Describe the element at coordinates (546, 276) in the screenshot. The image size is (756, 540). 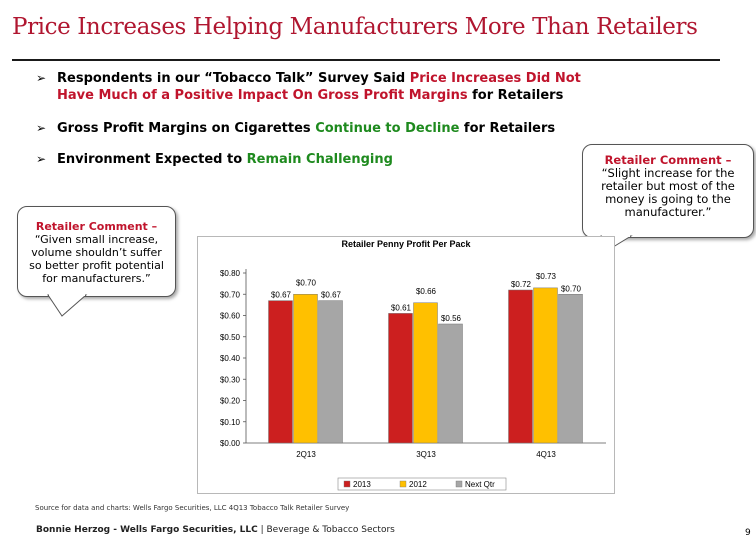
I see `bar-data-label: $0.73` at that location.